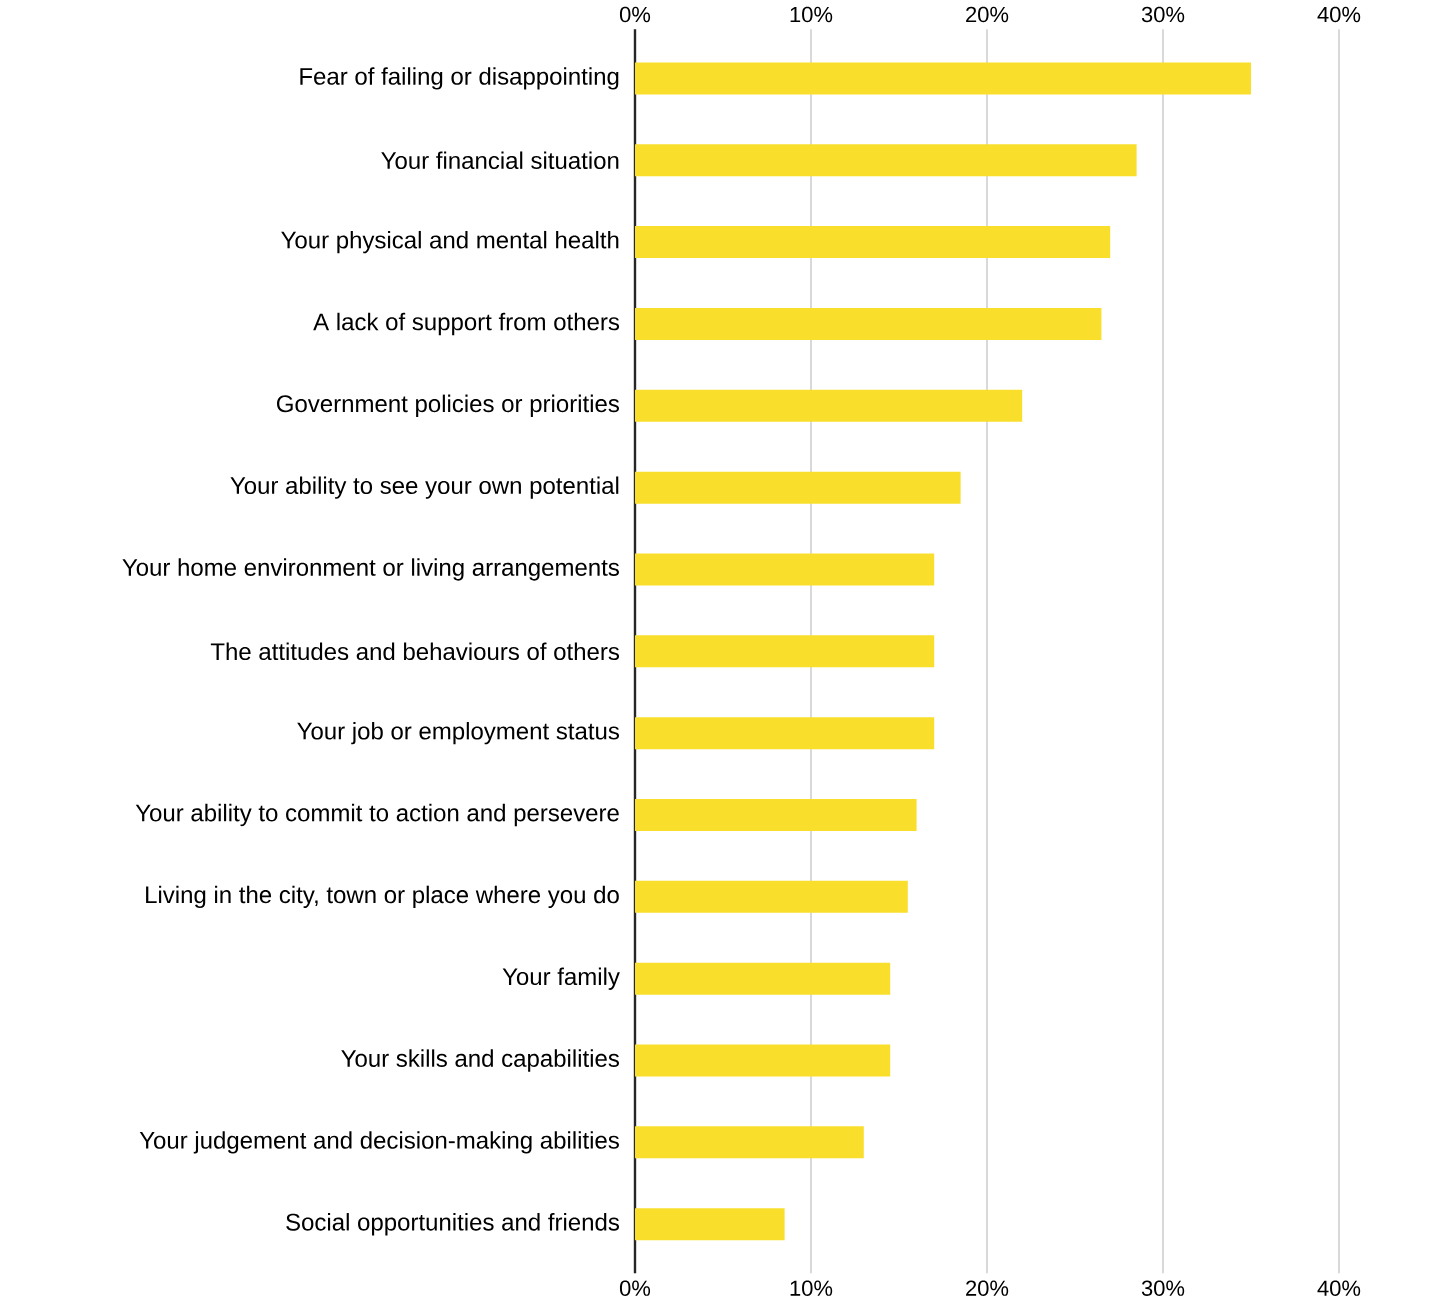 This screenshot has width=1436, height=1303. I want to click on y-tick-label: The attitudes and behaviours of others, so click(415, 651).